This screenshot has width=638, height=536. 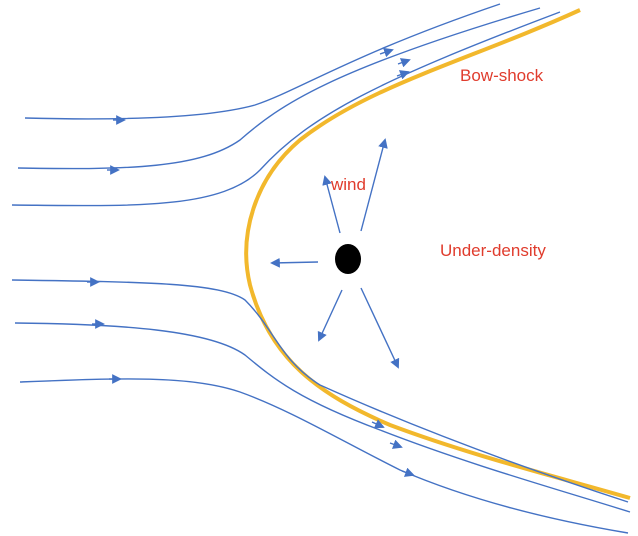 What do you see at coordinates (493, 250) in the screenshot?
I see `under-density-label: Under-density` at bounding box center [493, 250].